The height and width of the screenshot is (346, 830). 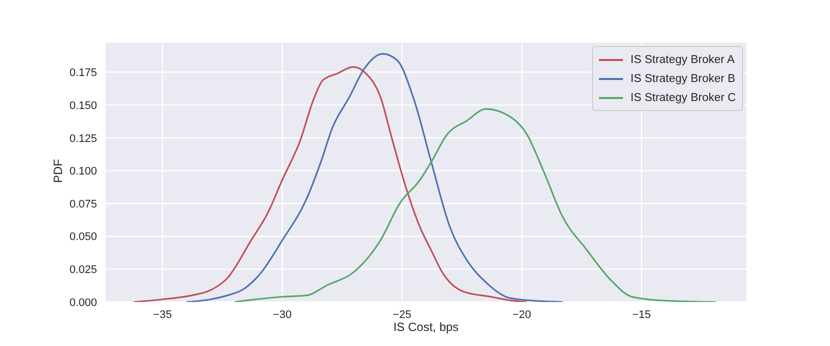 What do you see at coordinates (83, 106) in the screenshot?
I see `y-tick-label: 0.150` at bounding box center [83, 106].